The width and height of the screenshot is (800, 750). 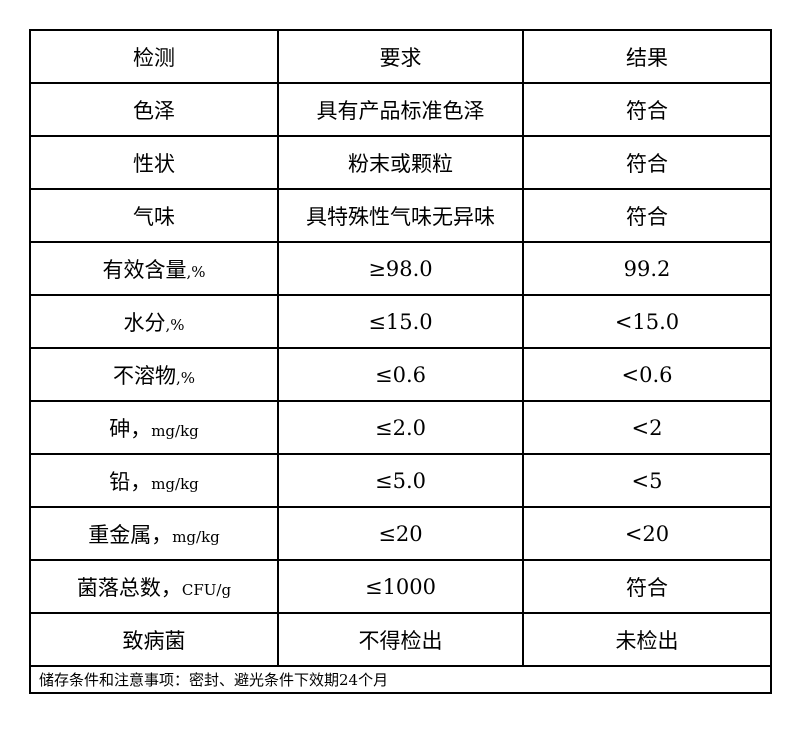 What do you see at coordinates (154, 56) in the screenshot?
I see `header-item: 检测` at bounding box center [154, 56].